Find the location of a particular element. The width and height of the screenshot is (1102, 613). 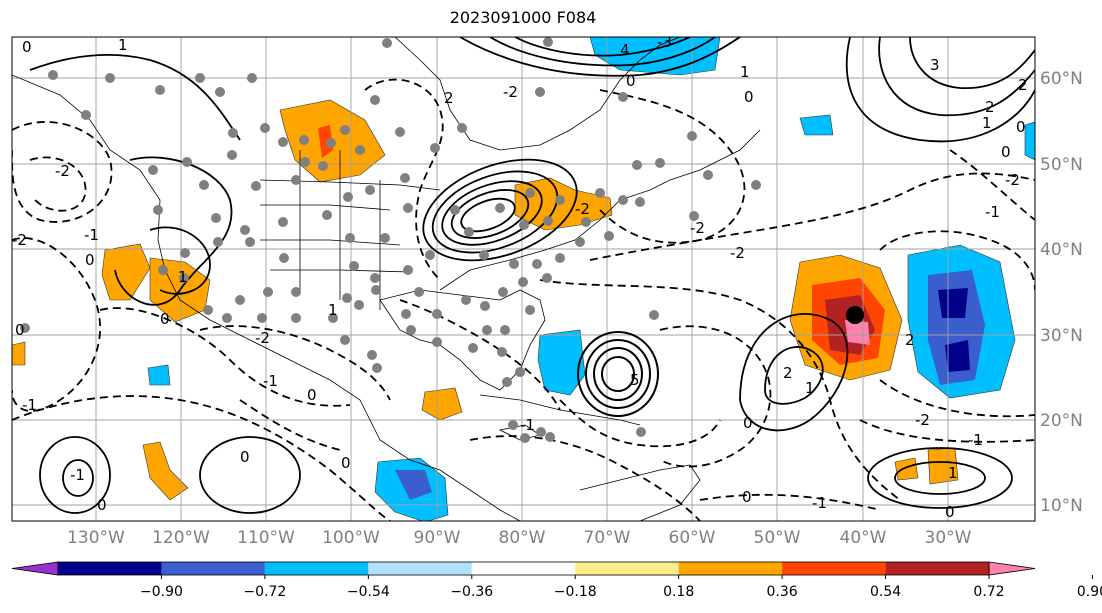

colorbar-tick-label: −0.54 is located at coordinates (368, 592).